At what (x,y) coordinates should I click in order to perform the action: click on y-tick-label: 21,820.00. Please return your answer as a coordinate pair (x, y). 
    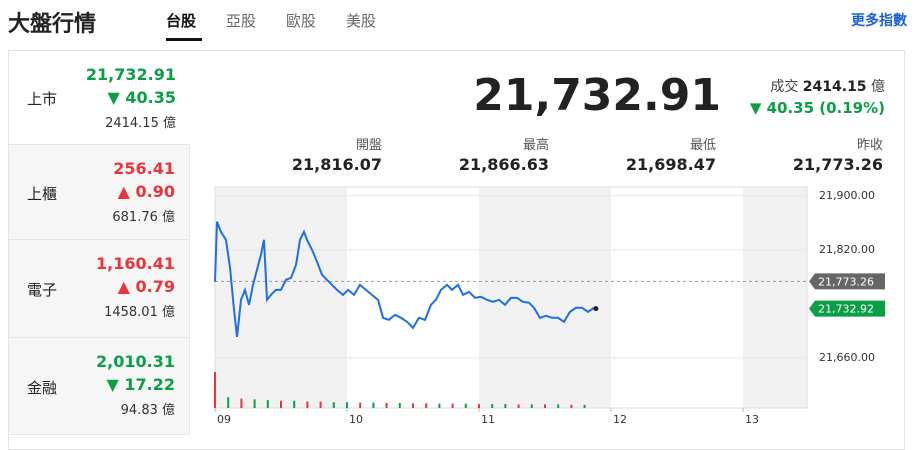
    Looking at the image, I should click on (847, 249).